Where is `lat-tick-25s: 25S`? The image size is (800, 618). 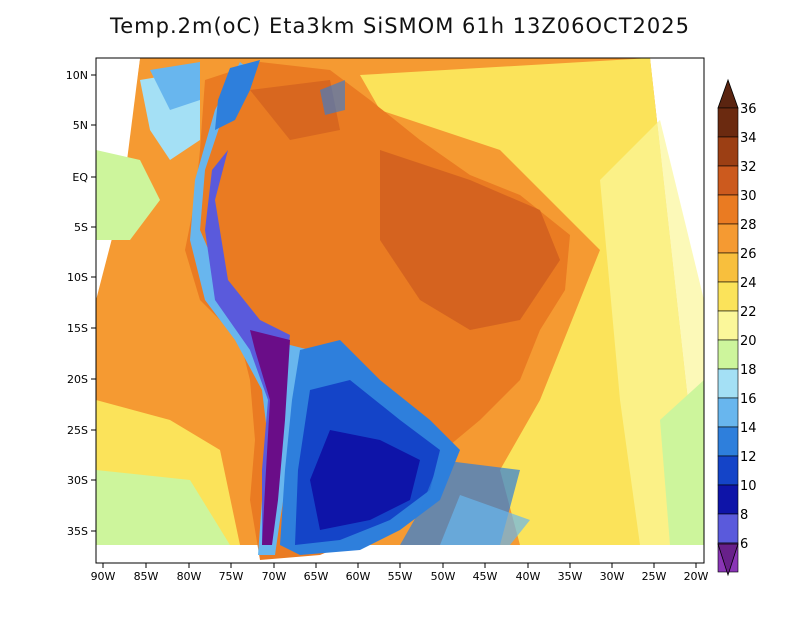
lat-tick-25s: 25S is located at coordinates (81, 430).